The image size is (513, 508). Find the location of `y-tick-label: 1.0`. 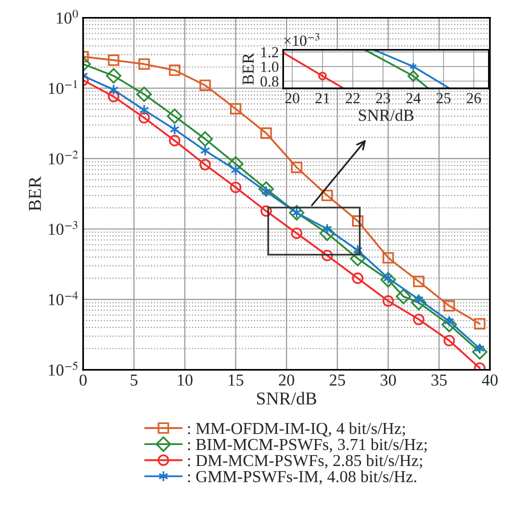

y-tick-label: 1.0 is located at coordinates (269, 67).